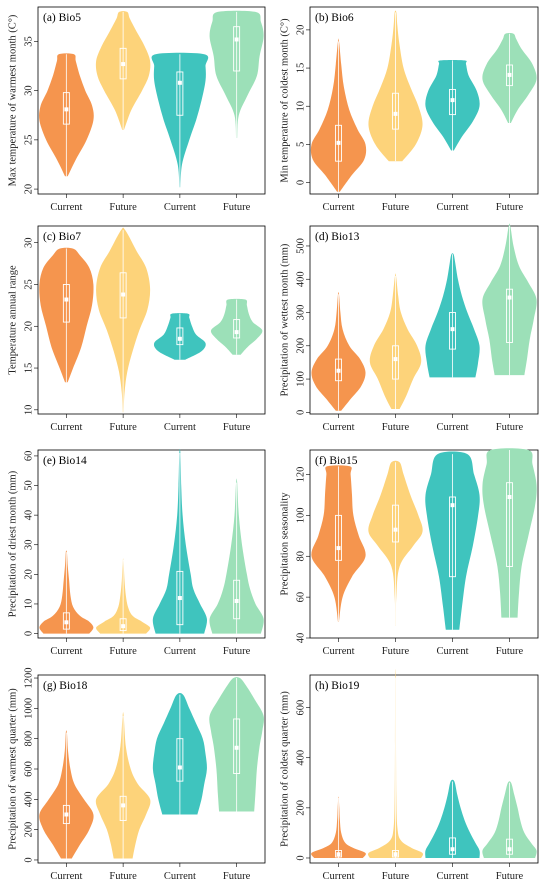  What do you see at coordinates (301, 379) in the screenshot?
I see `y-tick-label: 100` at bounding box center [301, 379].